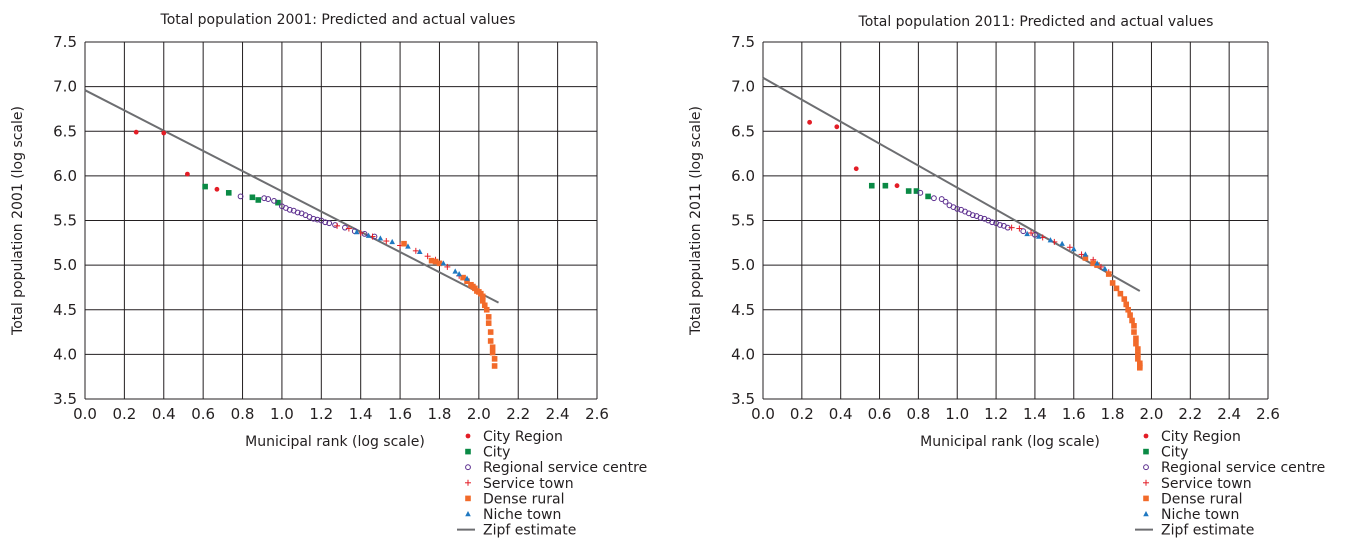  Describe the element at coordinates (440, 414) in the screenshot. I see `x-tick-label: 1.8` at that location.